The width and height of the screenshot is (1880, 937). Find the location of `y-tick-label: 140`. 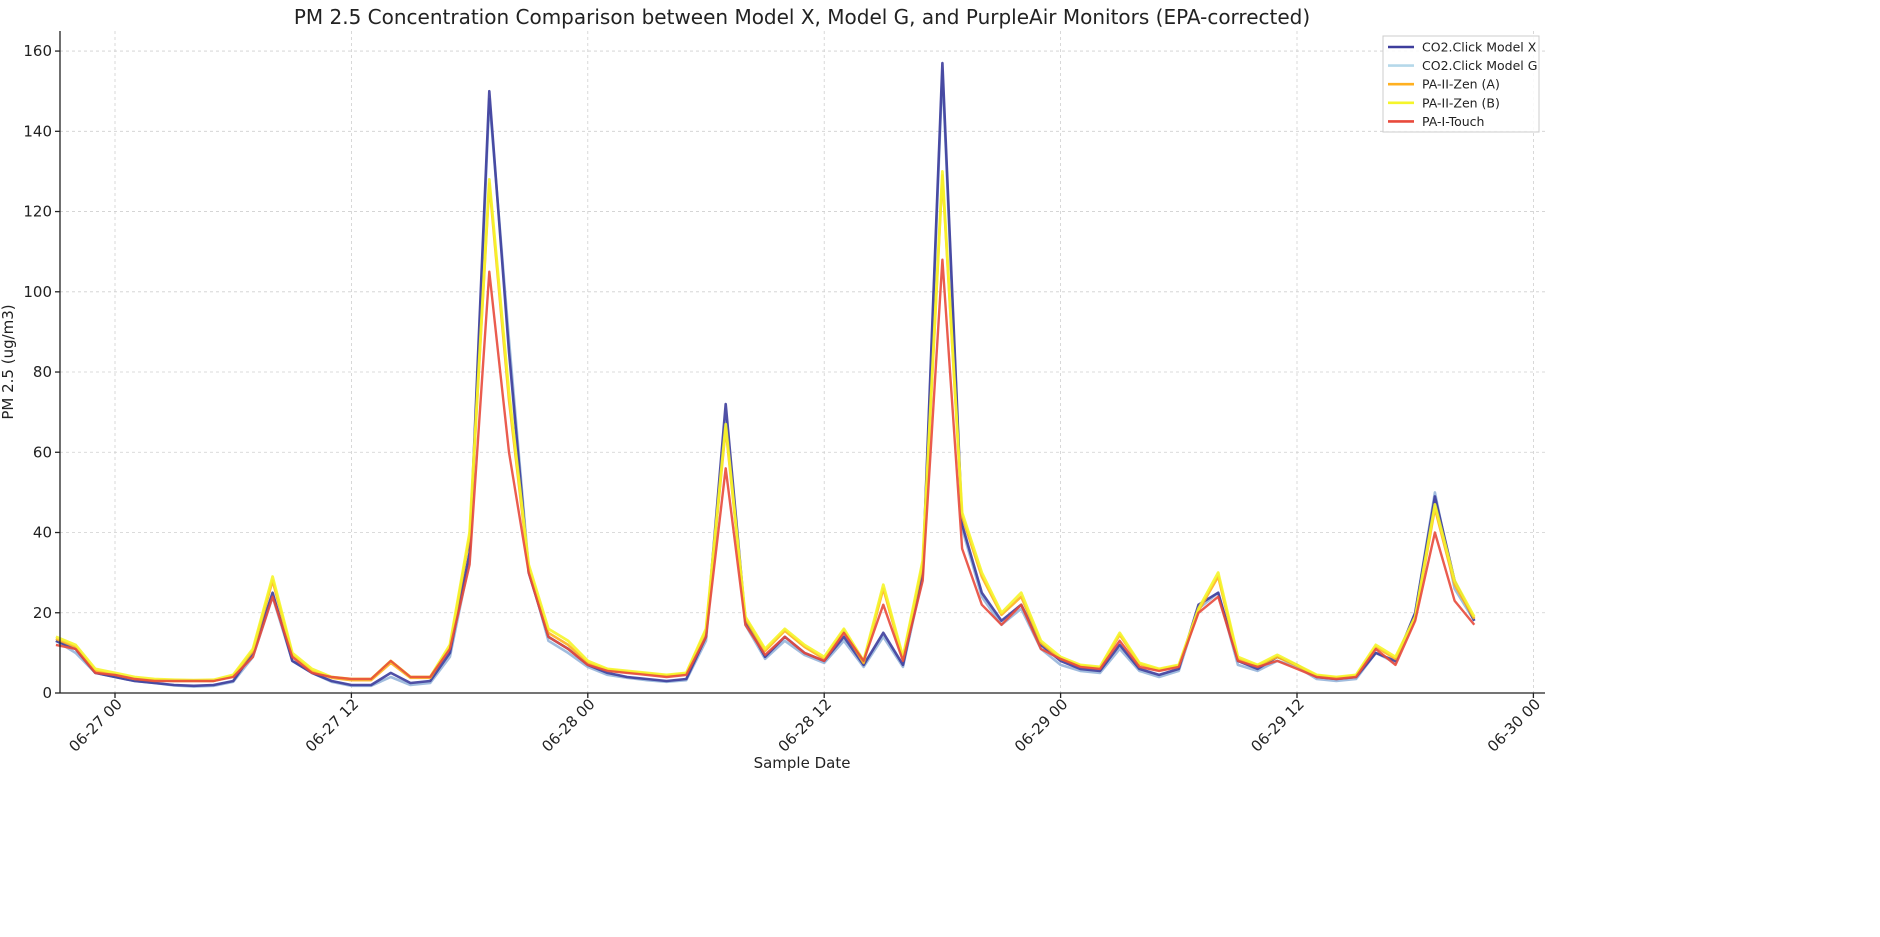

y-tick-label: 140 is located at coordinates (37, 131).